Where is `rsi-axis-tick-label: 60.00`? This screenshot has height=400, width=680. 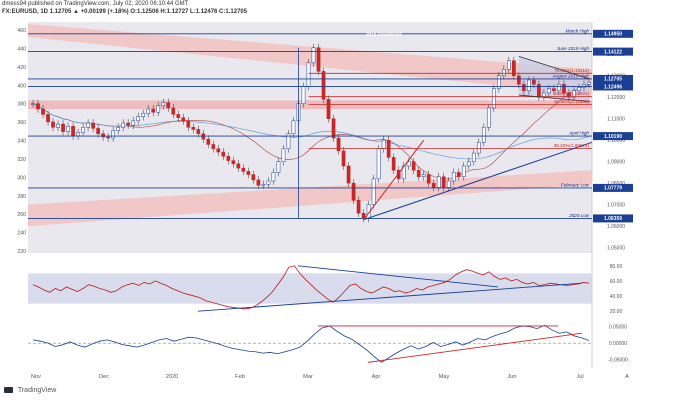 rsi-axis-tick-label: 60.00 is located at coordinates (616, 282).